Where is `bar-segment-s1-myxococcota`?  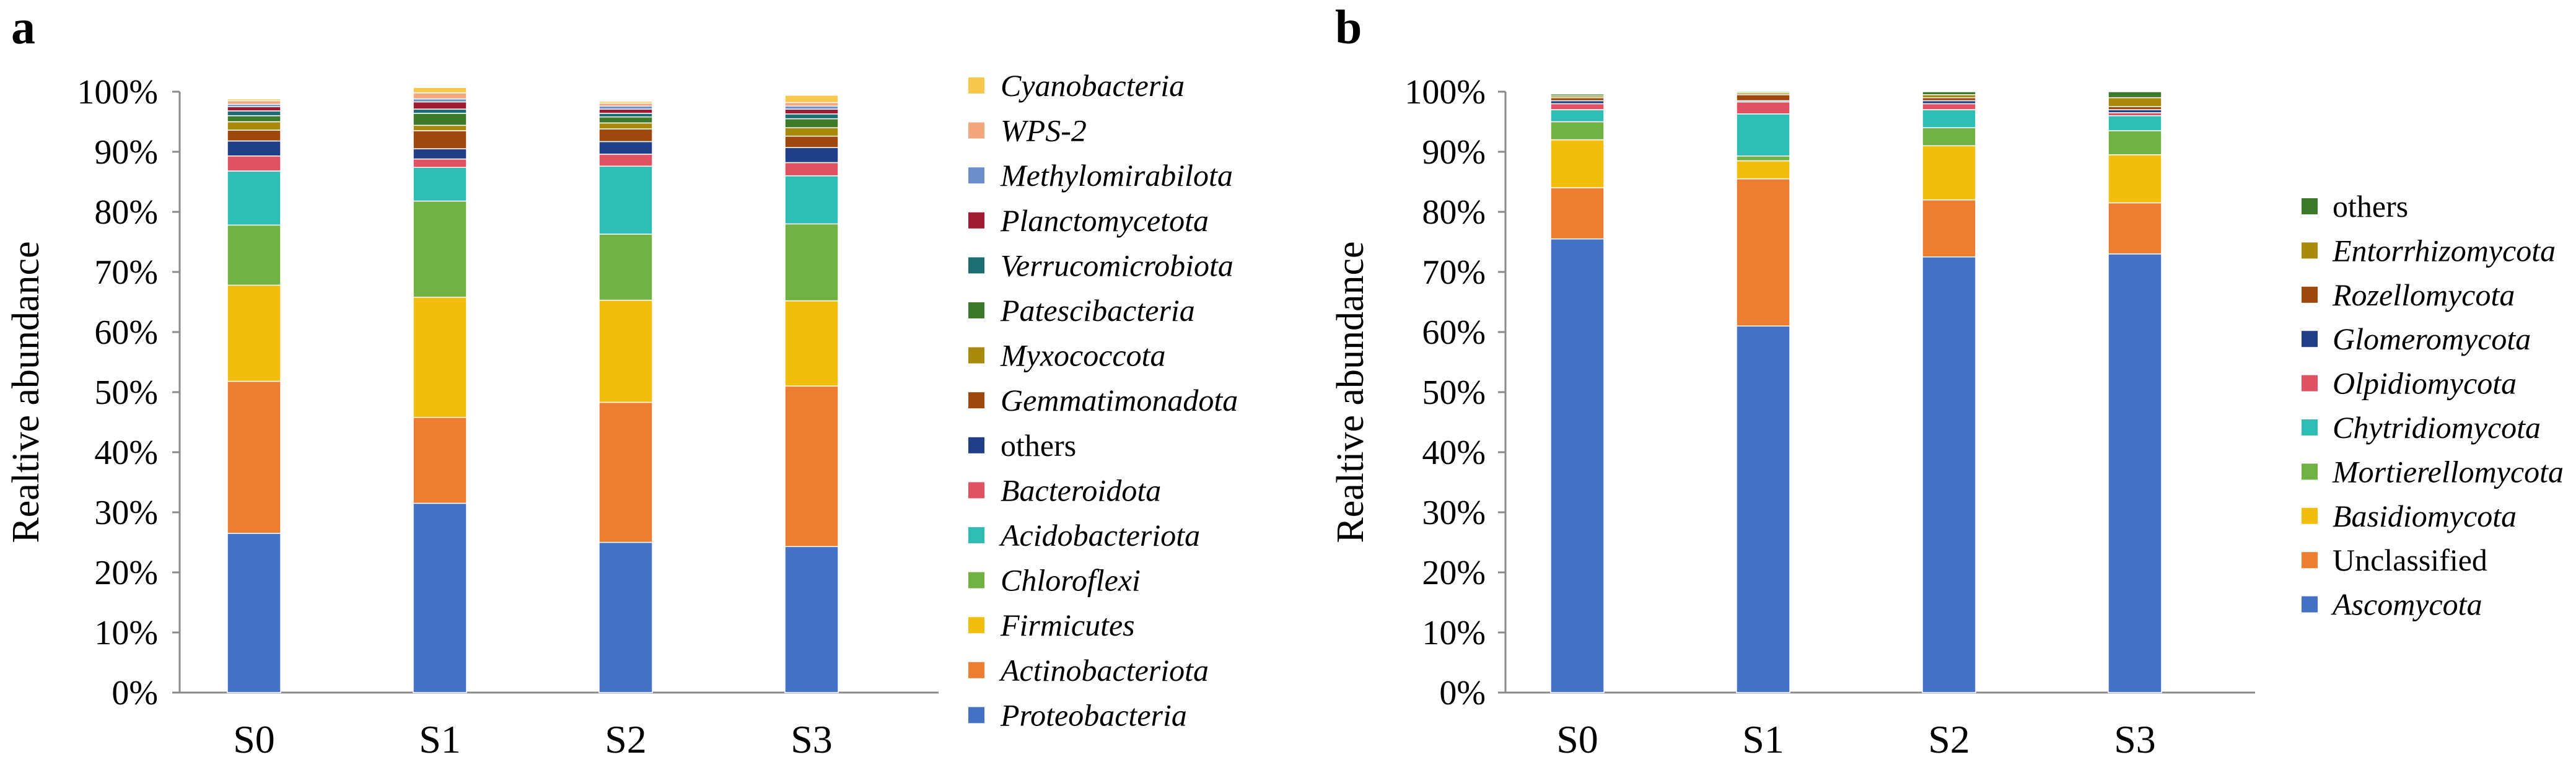
bar-segment-s1-myxococcota is located at coordinates (440, 128).